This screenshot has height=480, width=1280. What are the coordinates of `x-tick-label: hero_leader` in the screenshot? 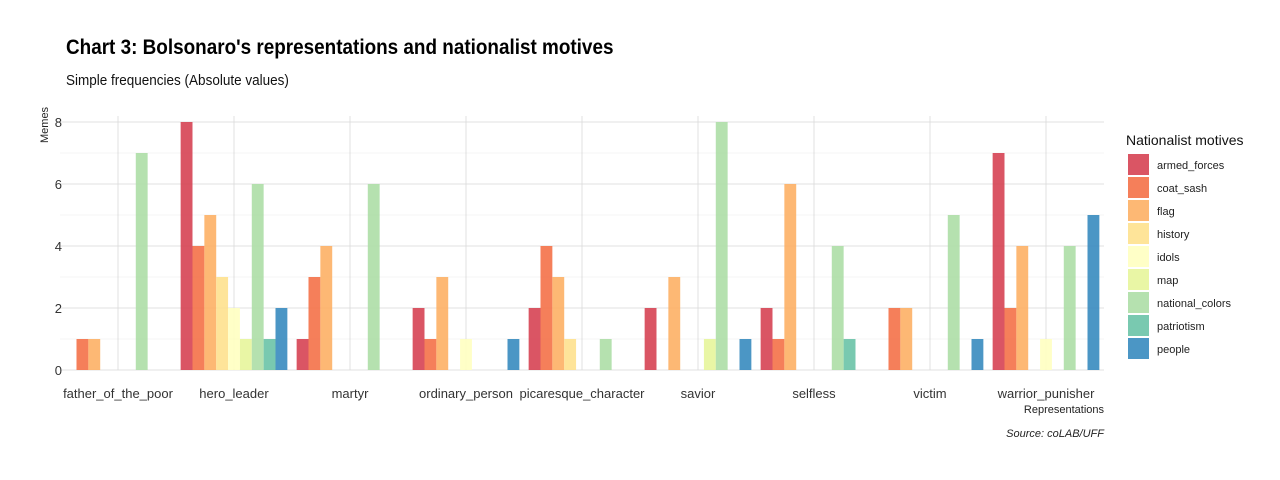 It's located at (234, 393).